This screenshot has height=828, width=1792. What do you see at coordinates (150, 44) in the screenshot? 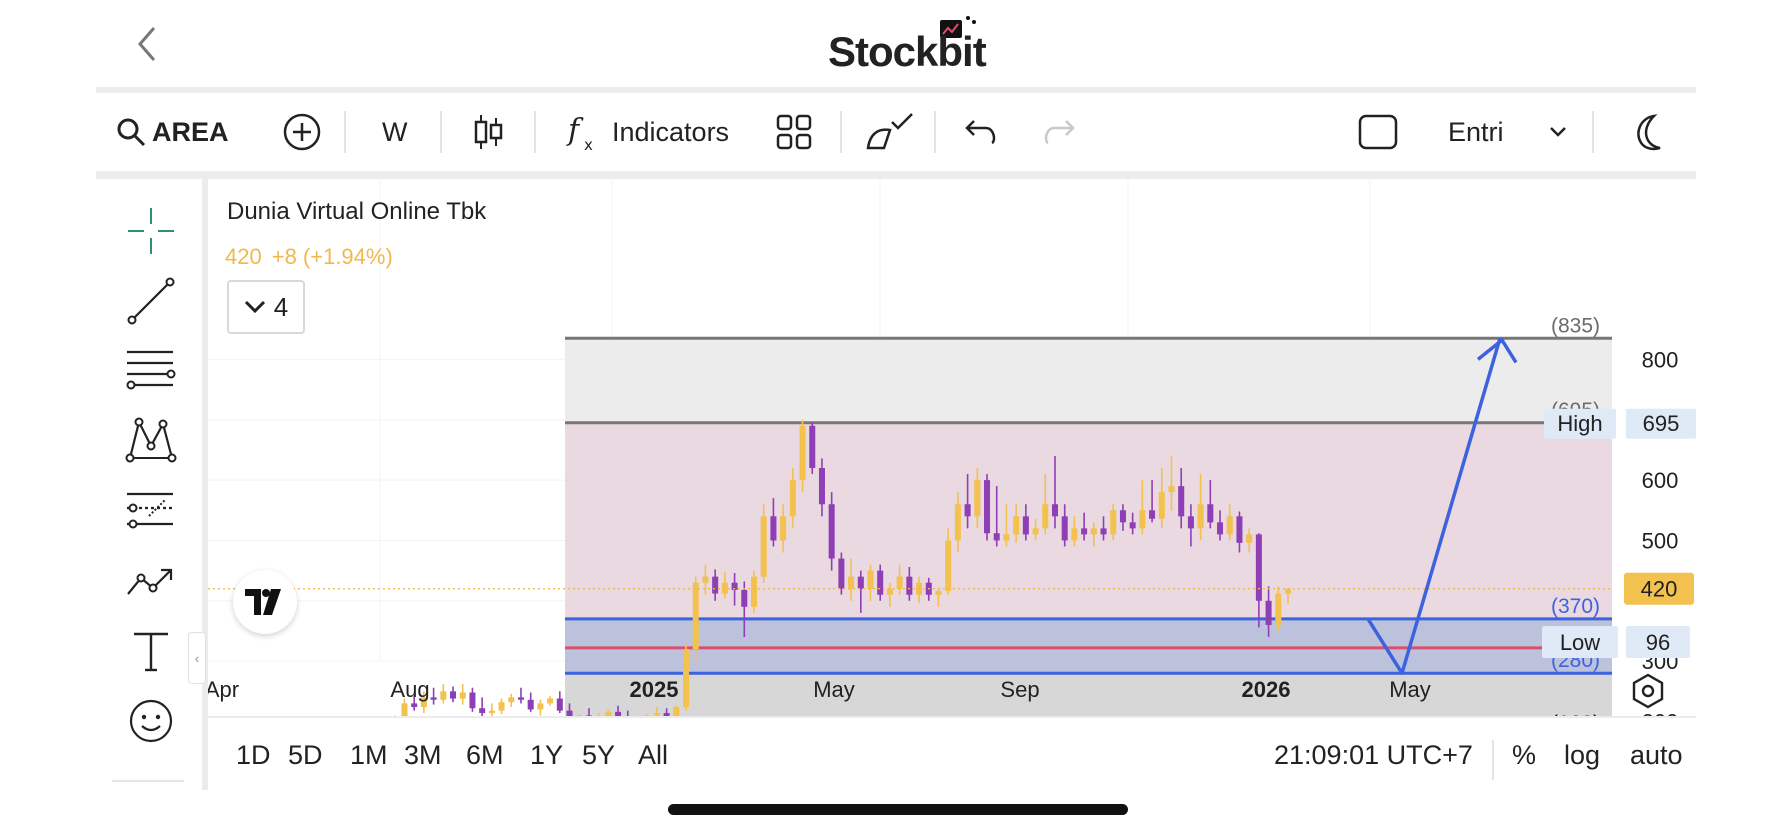
I see `back-button` at bounding box center [150, 44].